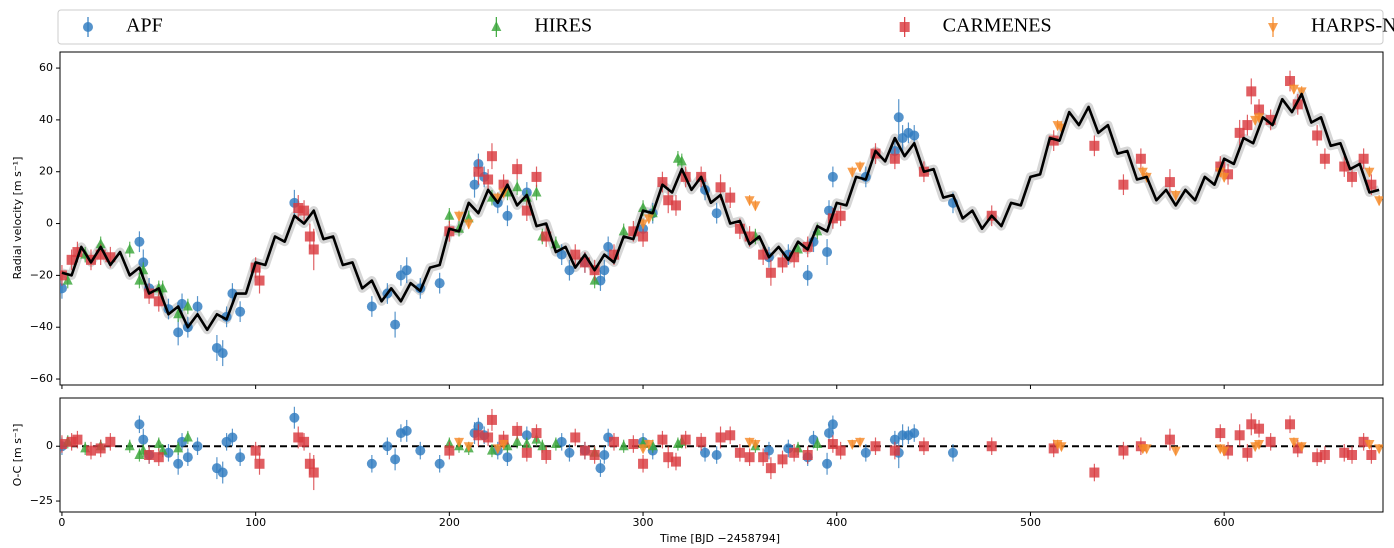 Image resolution: width=1394 pixels, height=548 pixels. What do you see at coordinates (17, 218) in the screenshot?
I see `y-axis-label: Radial velocity [m s⁻¹]` at bounding box center [17, 218].